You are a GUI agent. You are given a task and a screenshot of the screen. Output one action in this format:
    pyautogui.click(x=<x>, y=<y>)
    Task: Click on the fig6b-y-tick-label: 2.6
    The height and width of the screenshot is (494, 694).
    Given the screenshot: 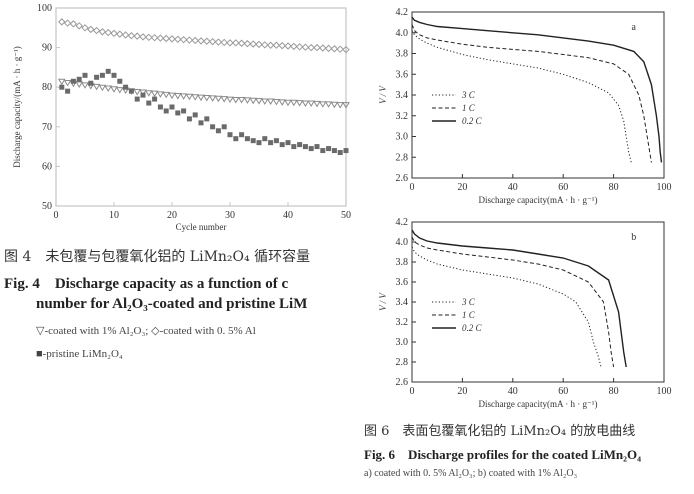 What is the action you would take?
    pyautogui.click(x=402, y=382)
    